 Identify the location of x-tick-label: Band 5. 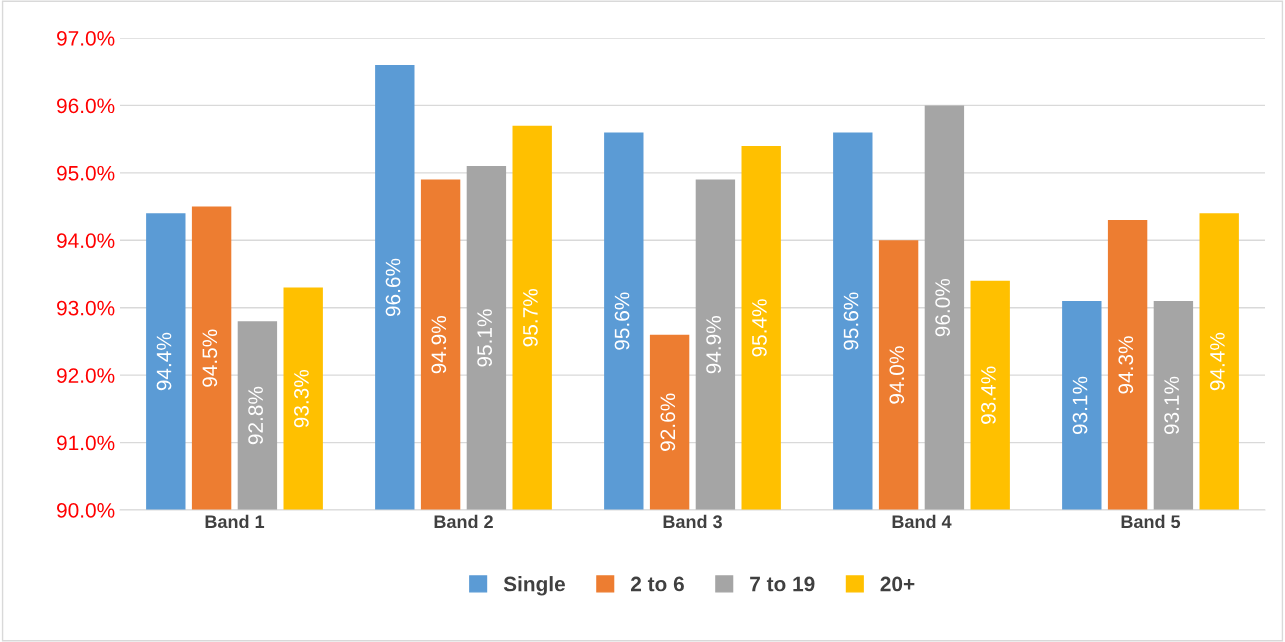
(1151, 521).